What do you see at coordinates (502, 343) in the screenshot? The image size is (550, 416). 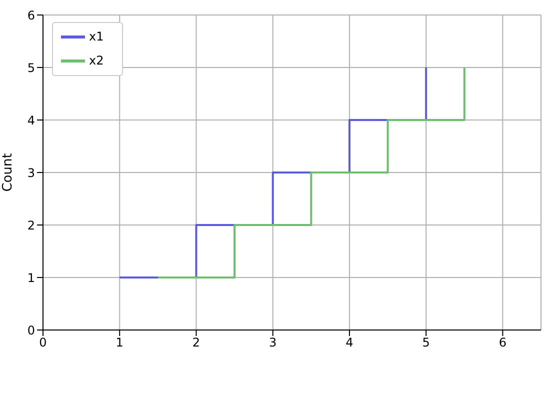 I see `x-tick-label: 6` at bounding box center [502, 343].